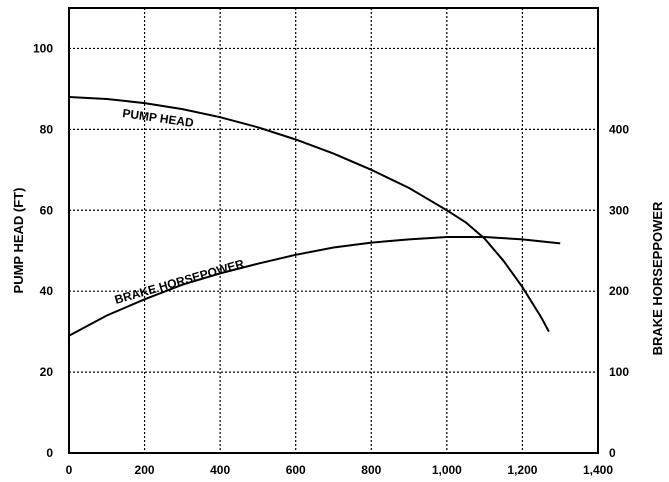 This screenshot has width=669, height=482. I want to click on x-tick-label: 800, so click(371, 470).